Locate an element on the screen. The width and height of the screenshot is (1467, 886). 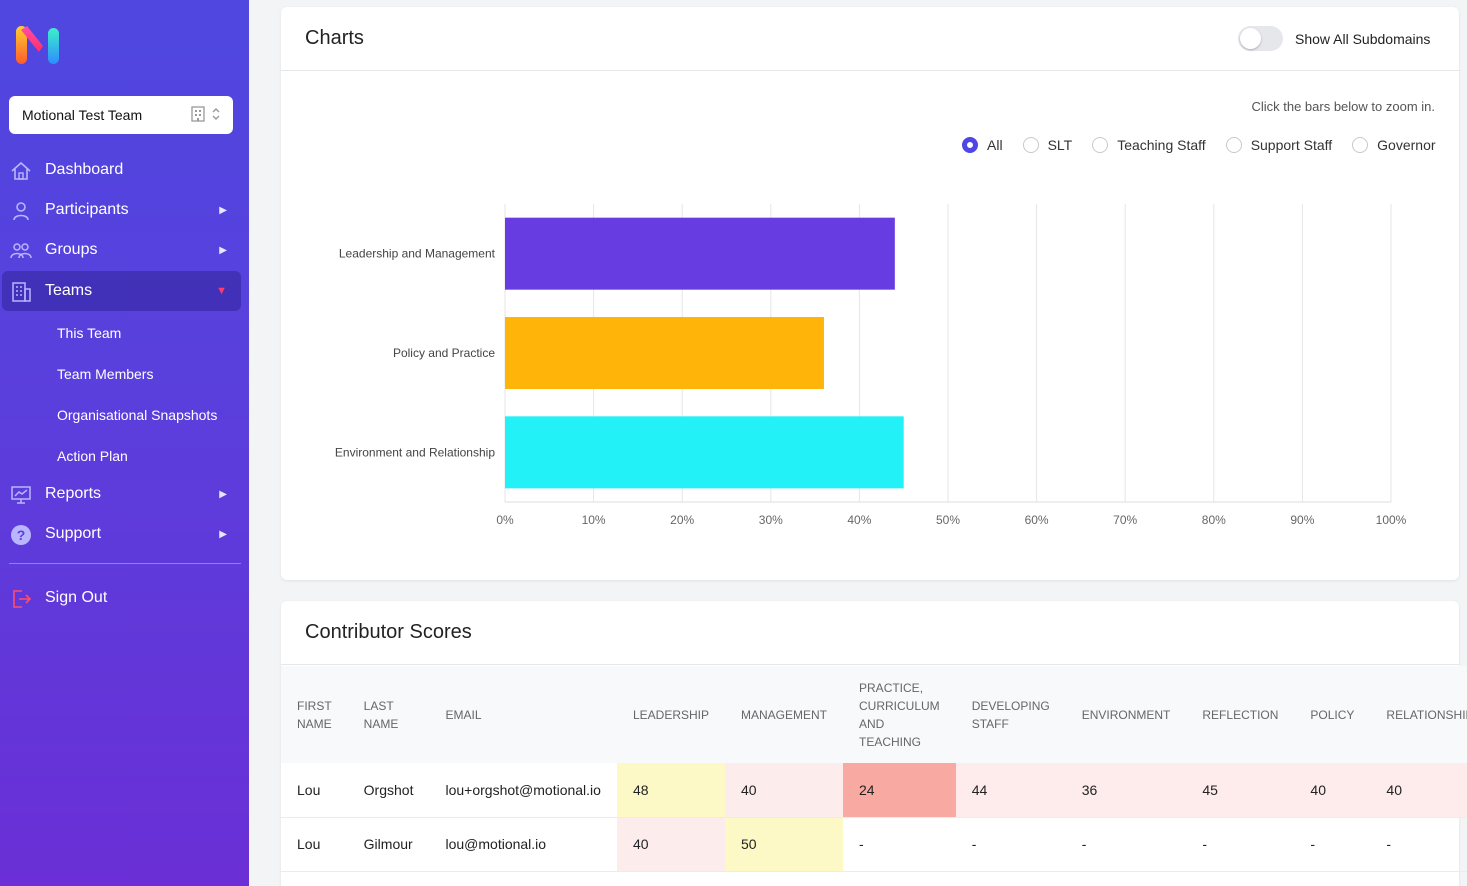
nav-label: Support is located at coordinates (73, 533).